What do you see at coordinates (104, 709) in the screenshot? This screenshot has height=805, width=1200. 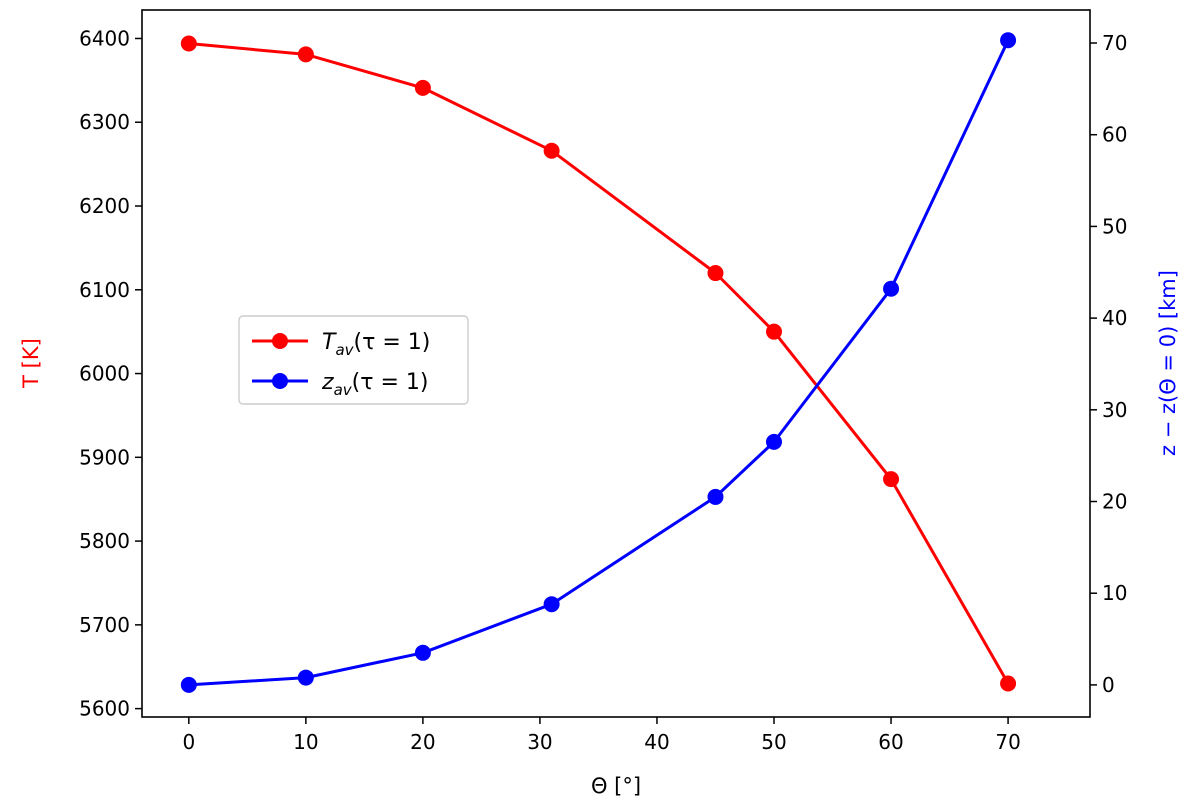 I see `left-y-tick-label: 5600` at bounding box center [104, 709].